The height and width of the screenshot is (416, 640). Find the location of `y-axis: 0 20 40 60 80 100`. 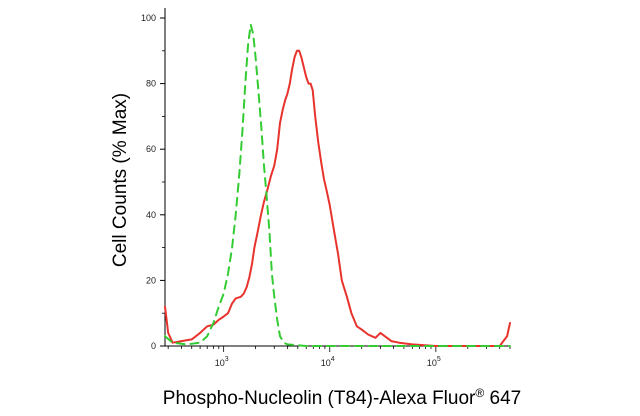

y-axis: 0 20 40 60 80 100 is located at coordinates (153, 182).